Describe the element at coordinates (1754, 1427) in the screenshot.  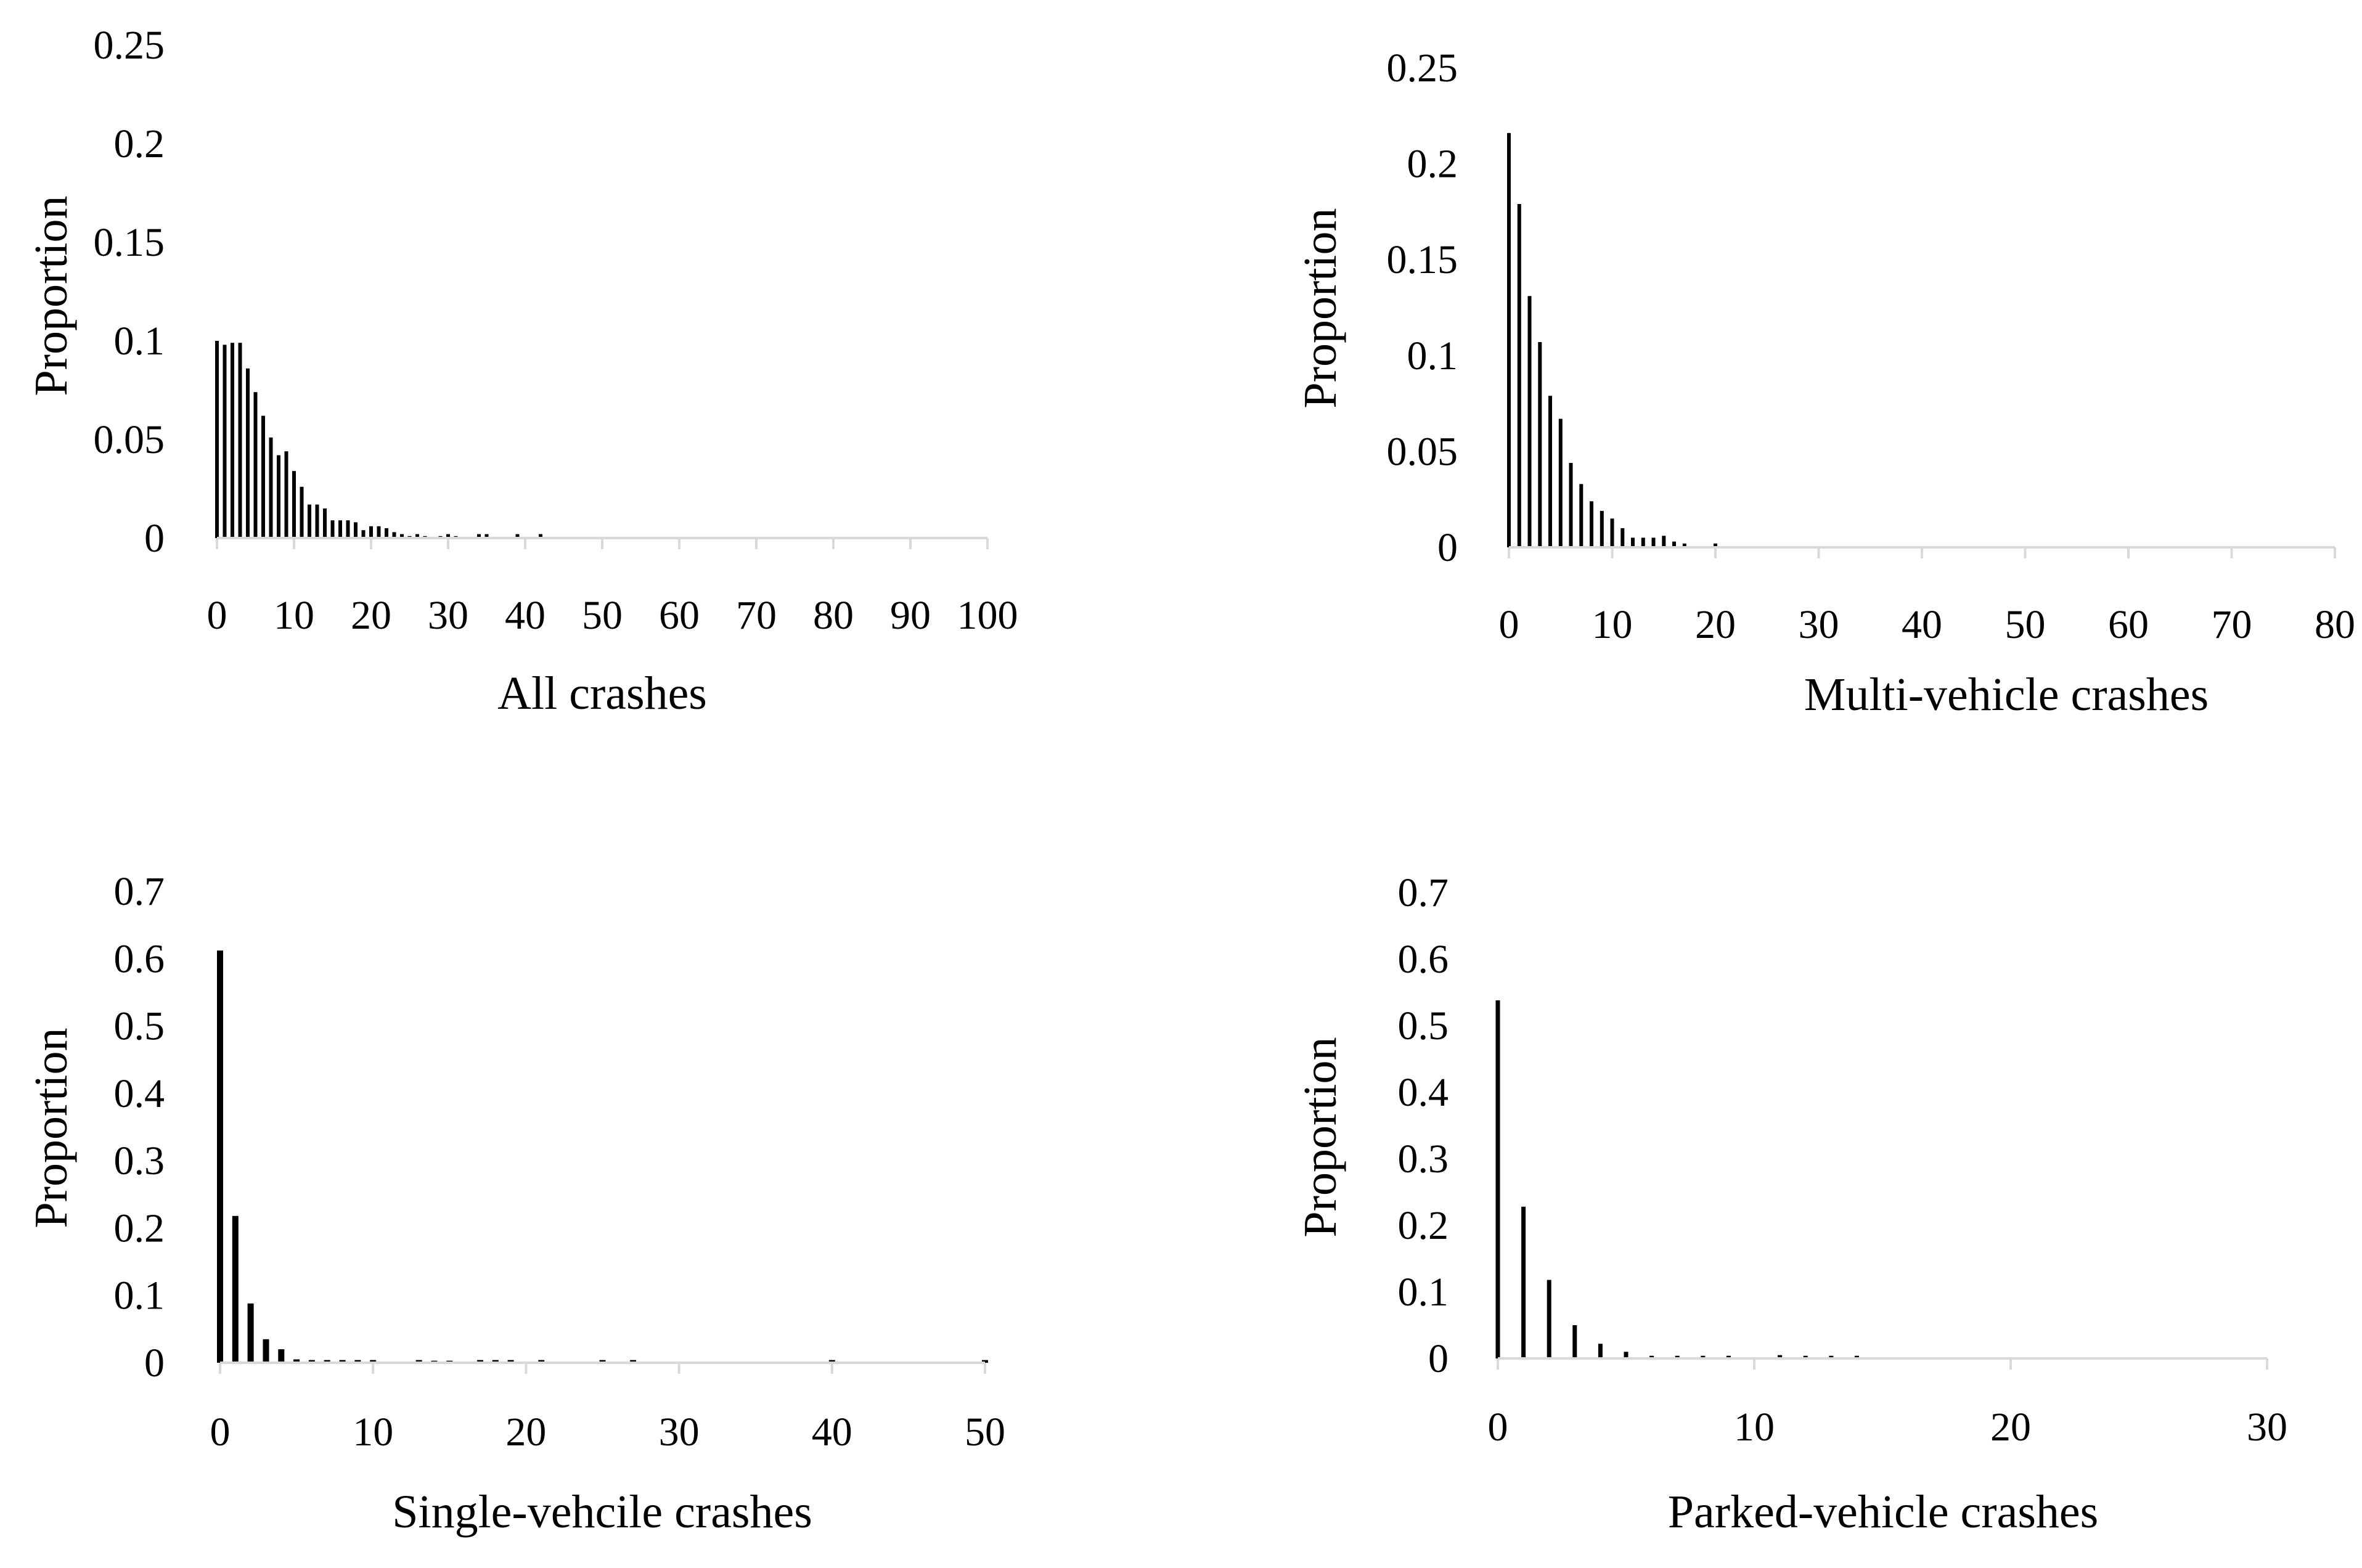
I see `x-tick-label: 10` at that location.